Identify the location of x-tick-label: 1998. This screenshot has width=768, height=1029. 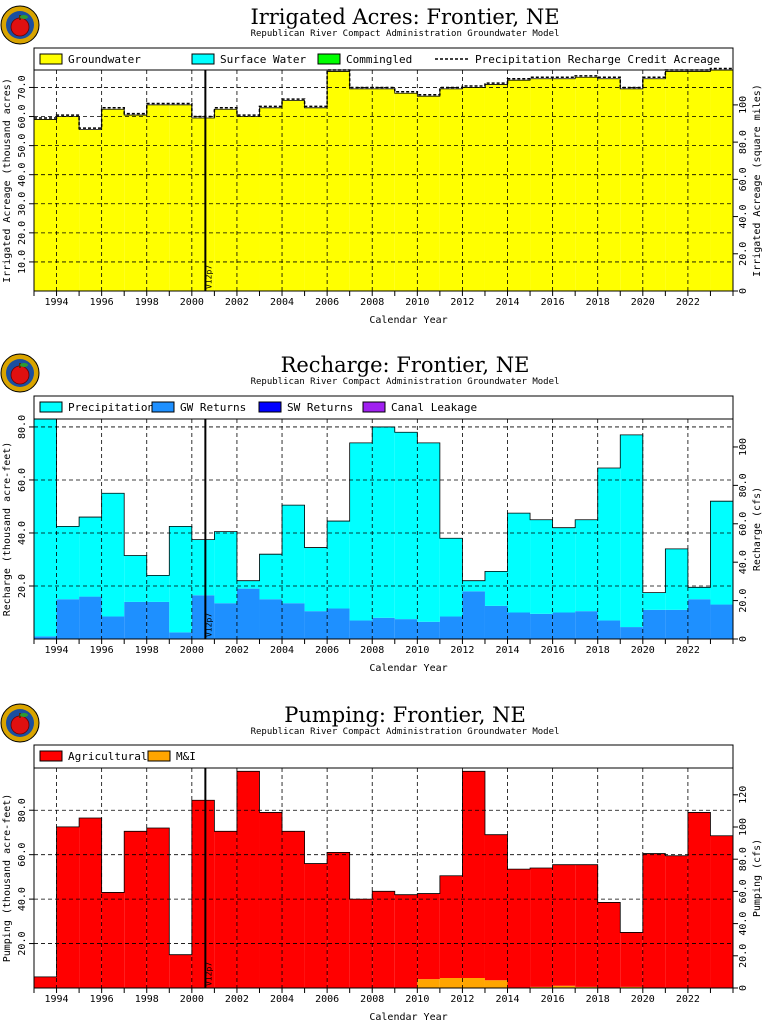
(147, 302).